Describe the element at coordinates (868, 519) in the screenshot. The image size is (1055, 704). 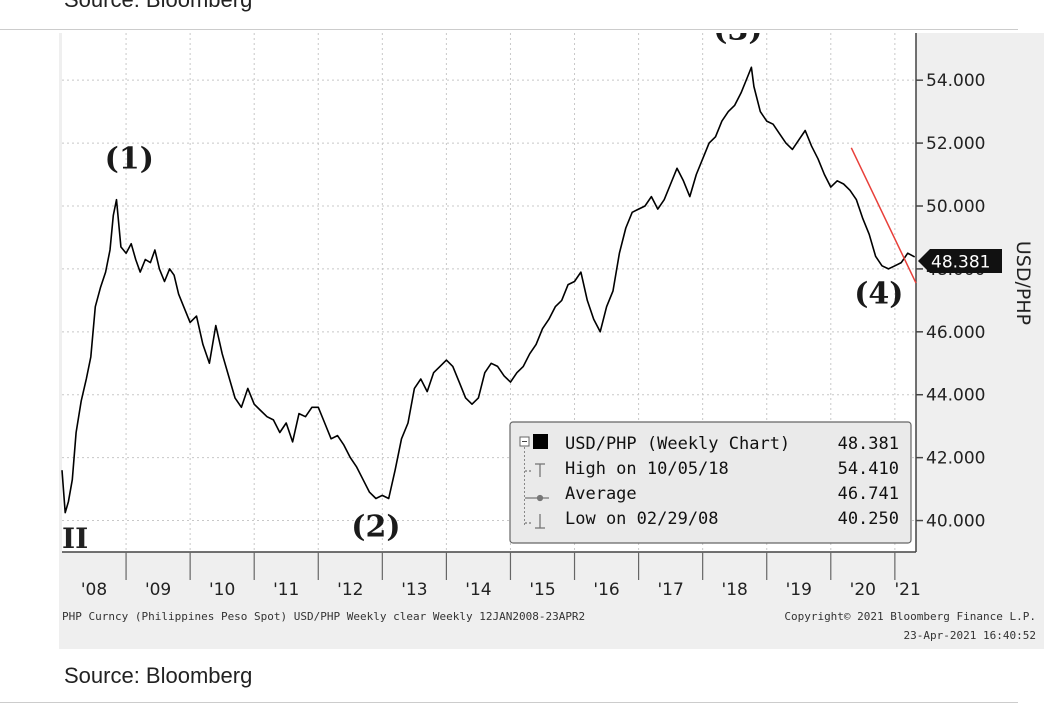
I see `legend-value-low: 40.250` at that location.